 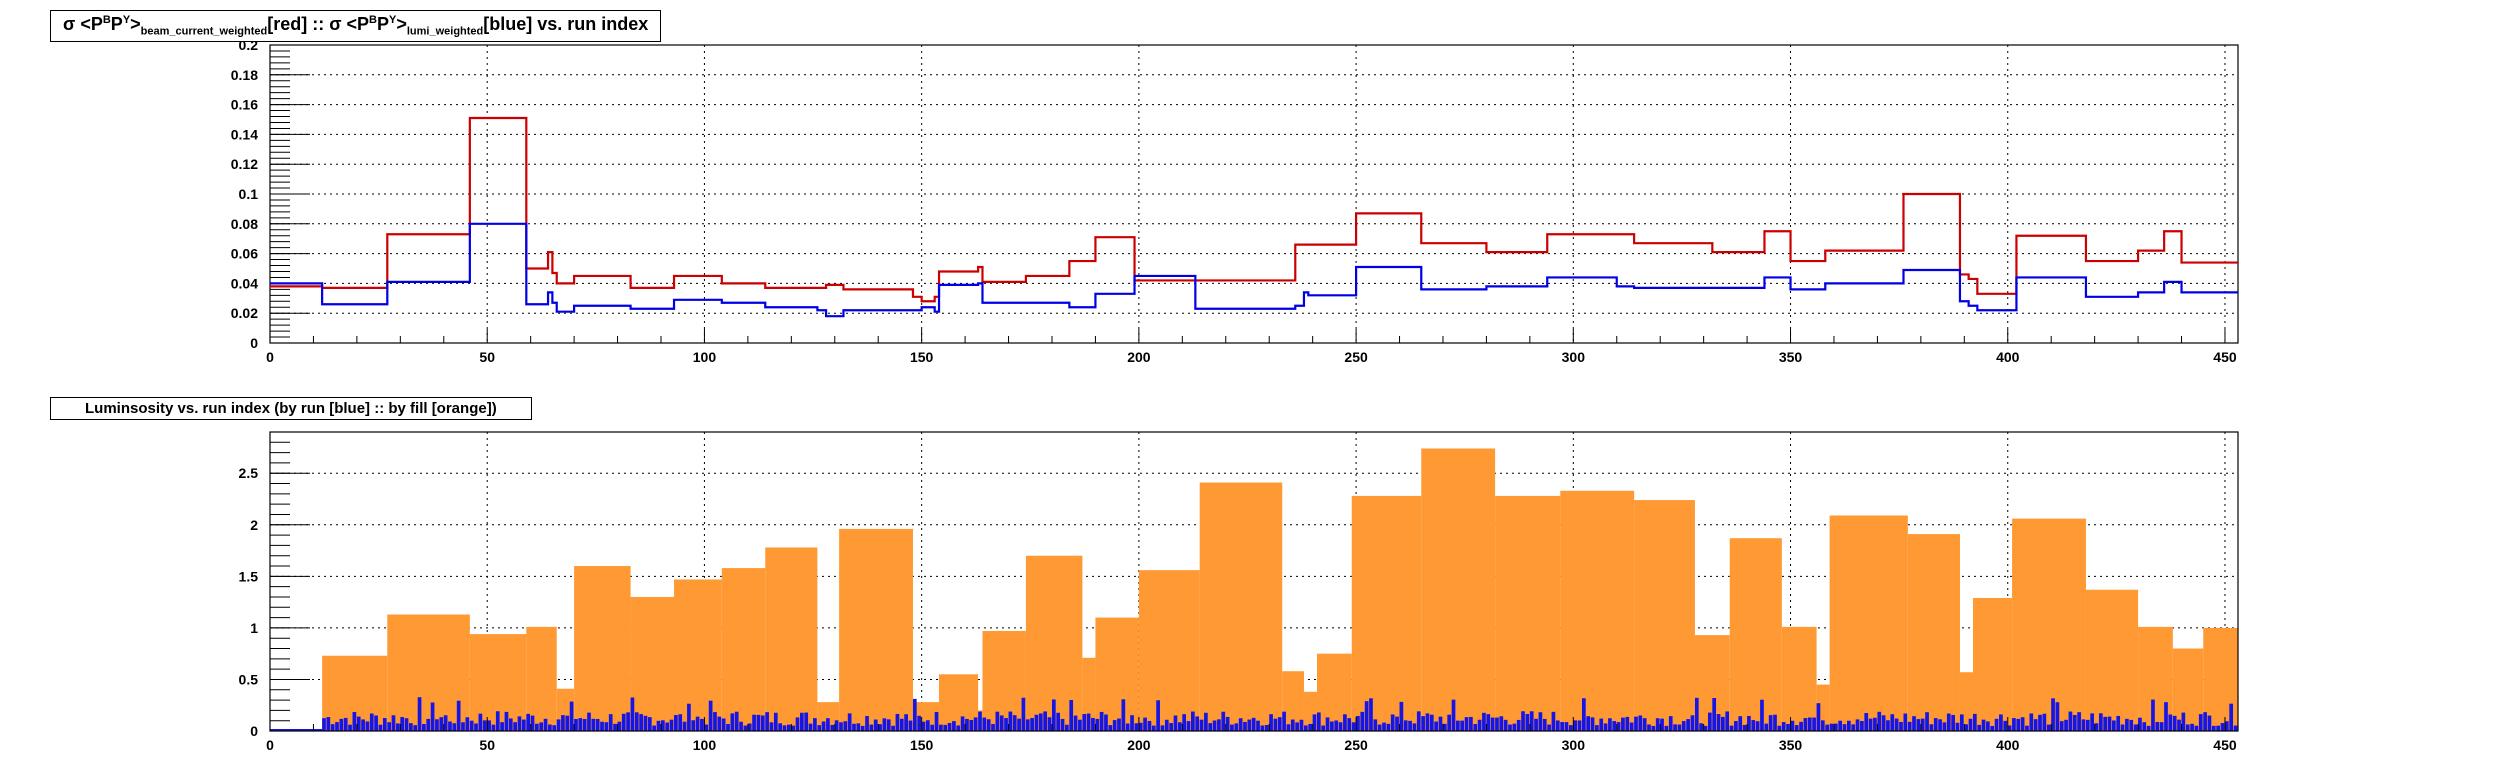 What do you see at coordinates (2008, 357) in the screenshot?
I see `top-xtick-label: 400` at bounding box center [2008, 357].